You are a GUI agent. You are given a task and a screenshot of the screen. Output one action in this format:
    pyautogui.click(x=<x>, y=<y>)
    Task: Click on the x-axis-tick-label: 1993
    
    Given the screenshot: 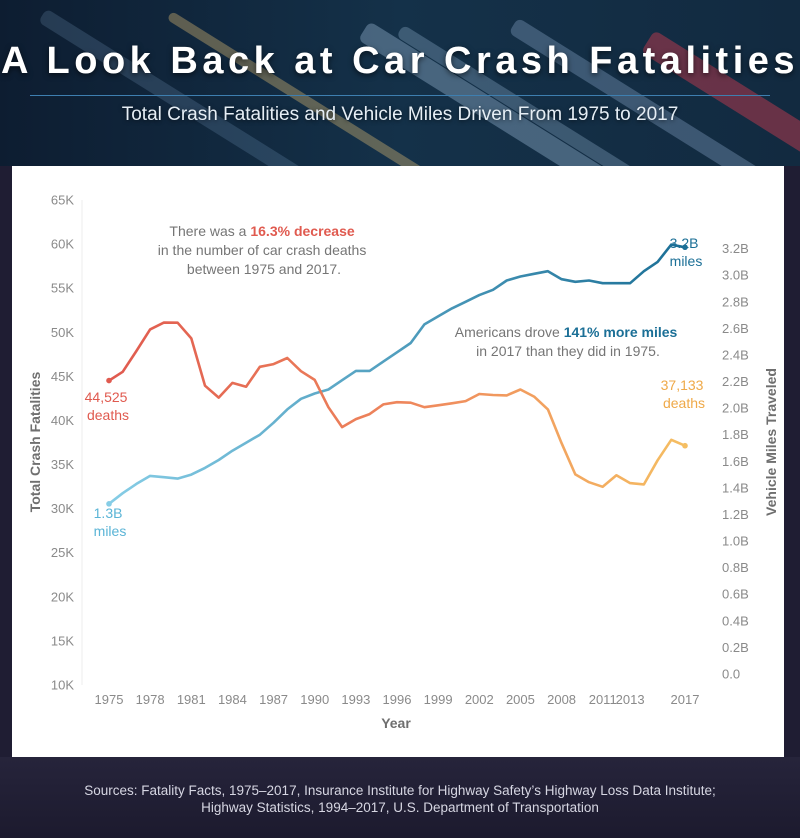 What is the action you would take?
    pyautogui.click(x=355, y=699)
    